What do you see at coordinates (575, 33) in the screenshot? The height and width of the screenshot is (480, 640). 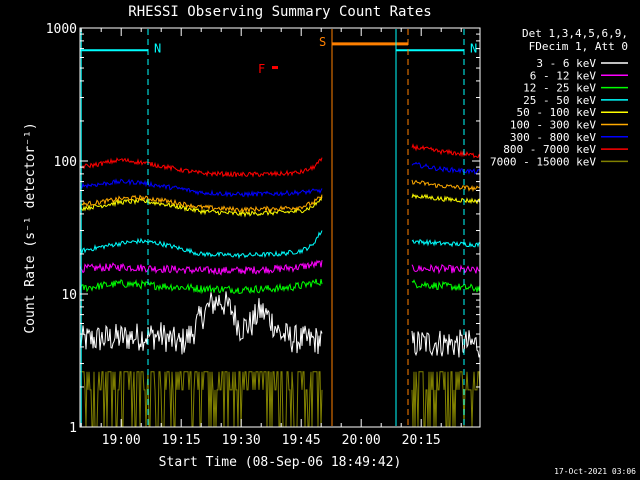 I see `legend-header: Det 1,3,4,5,6,9,` at bounding box center [575, 33].